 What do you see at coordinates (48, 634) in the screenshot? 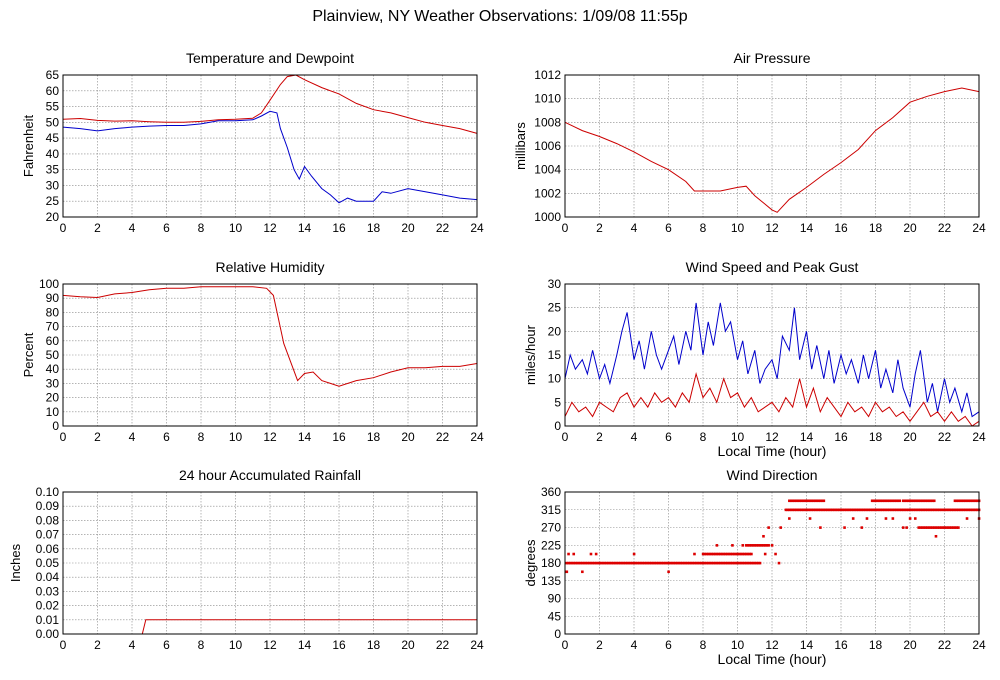
I see `y-tick-label: 0.00` at bounding box center [48, 634].